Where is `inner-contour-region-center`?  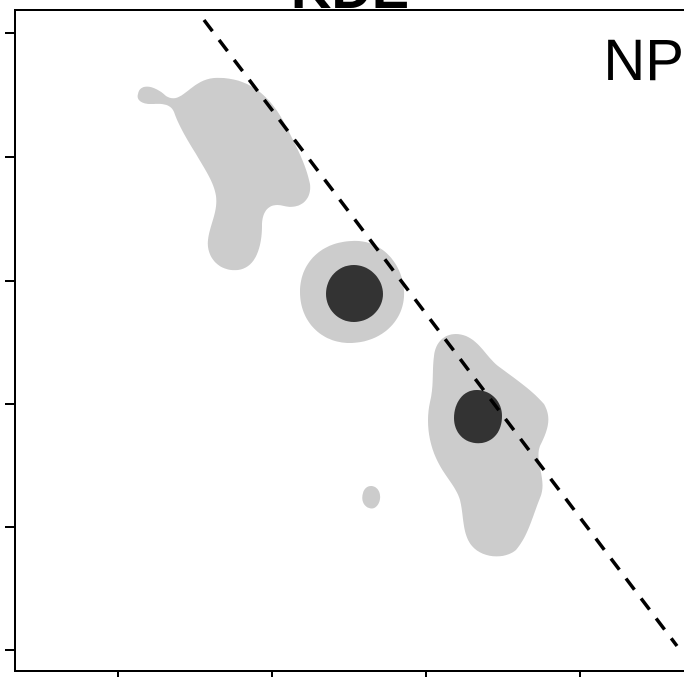
inner-contour-region-center is located at coordinates (354, 293).